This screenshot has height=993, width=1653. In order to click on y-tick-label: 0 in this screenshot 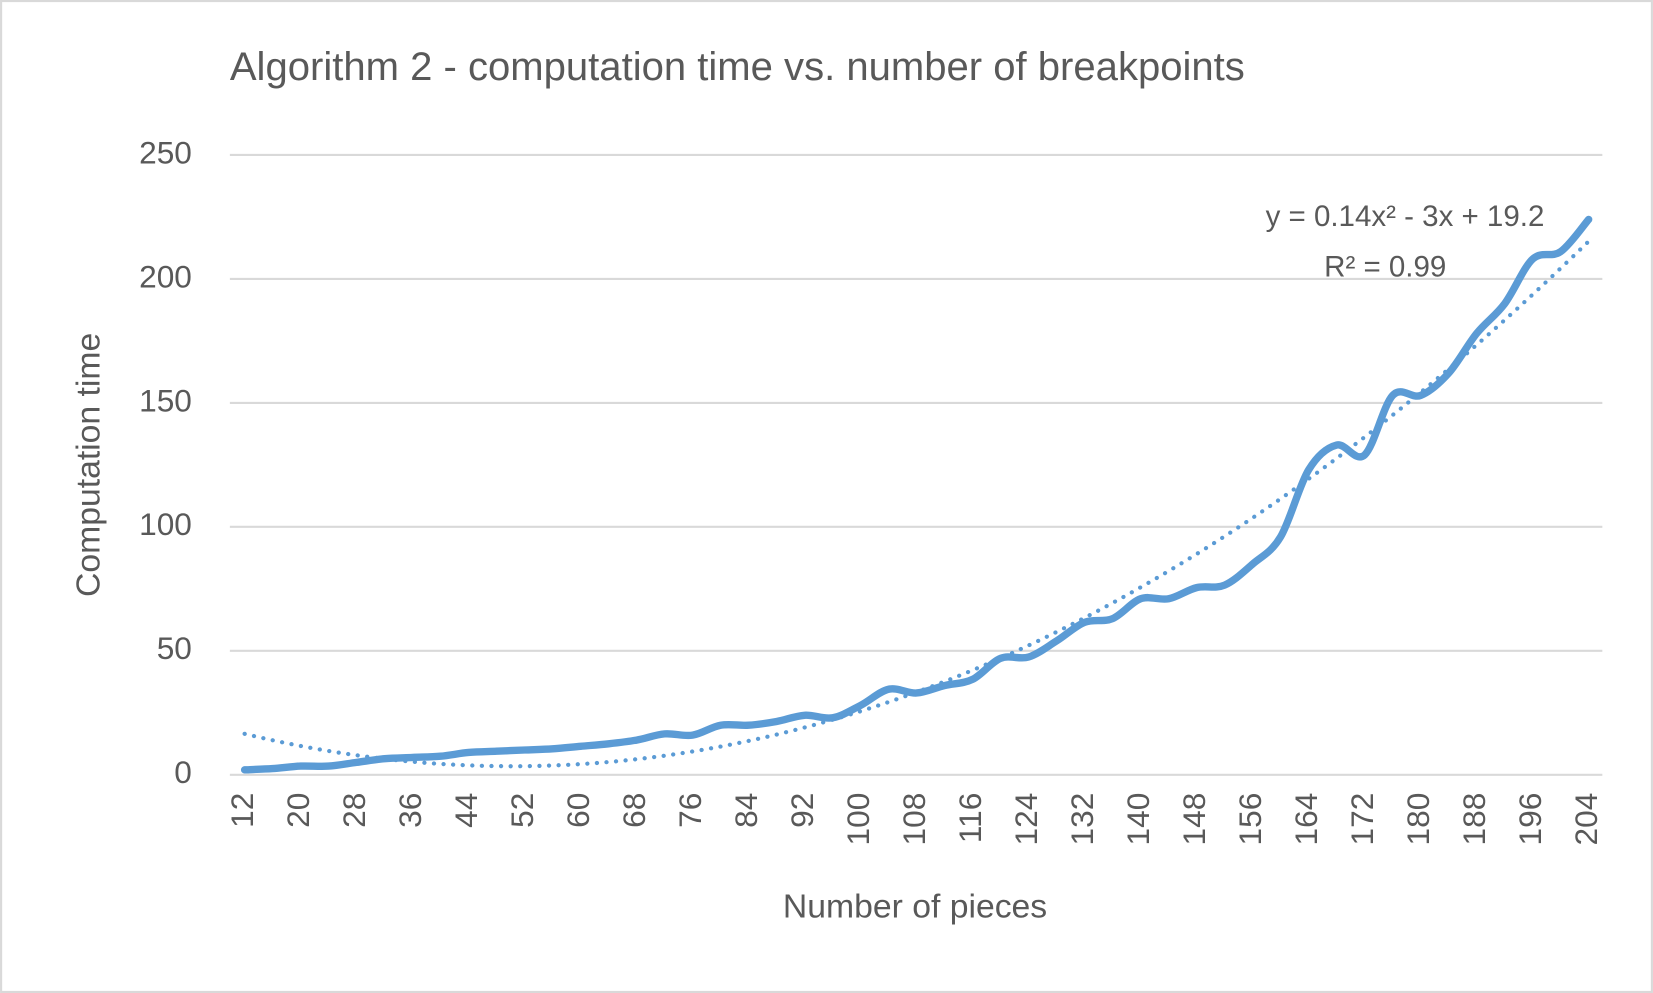, I will do `click(183, 772)`.